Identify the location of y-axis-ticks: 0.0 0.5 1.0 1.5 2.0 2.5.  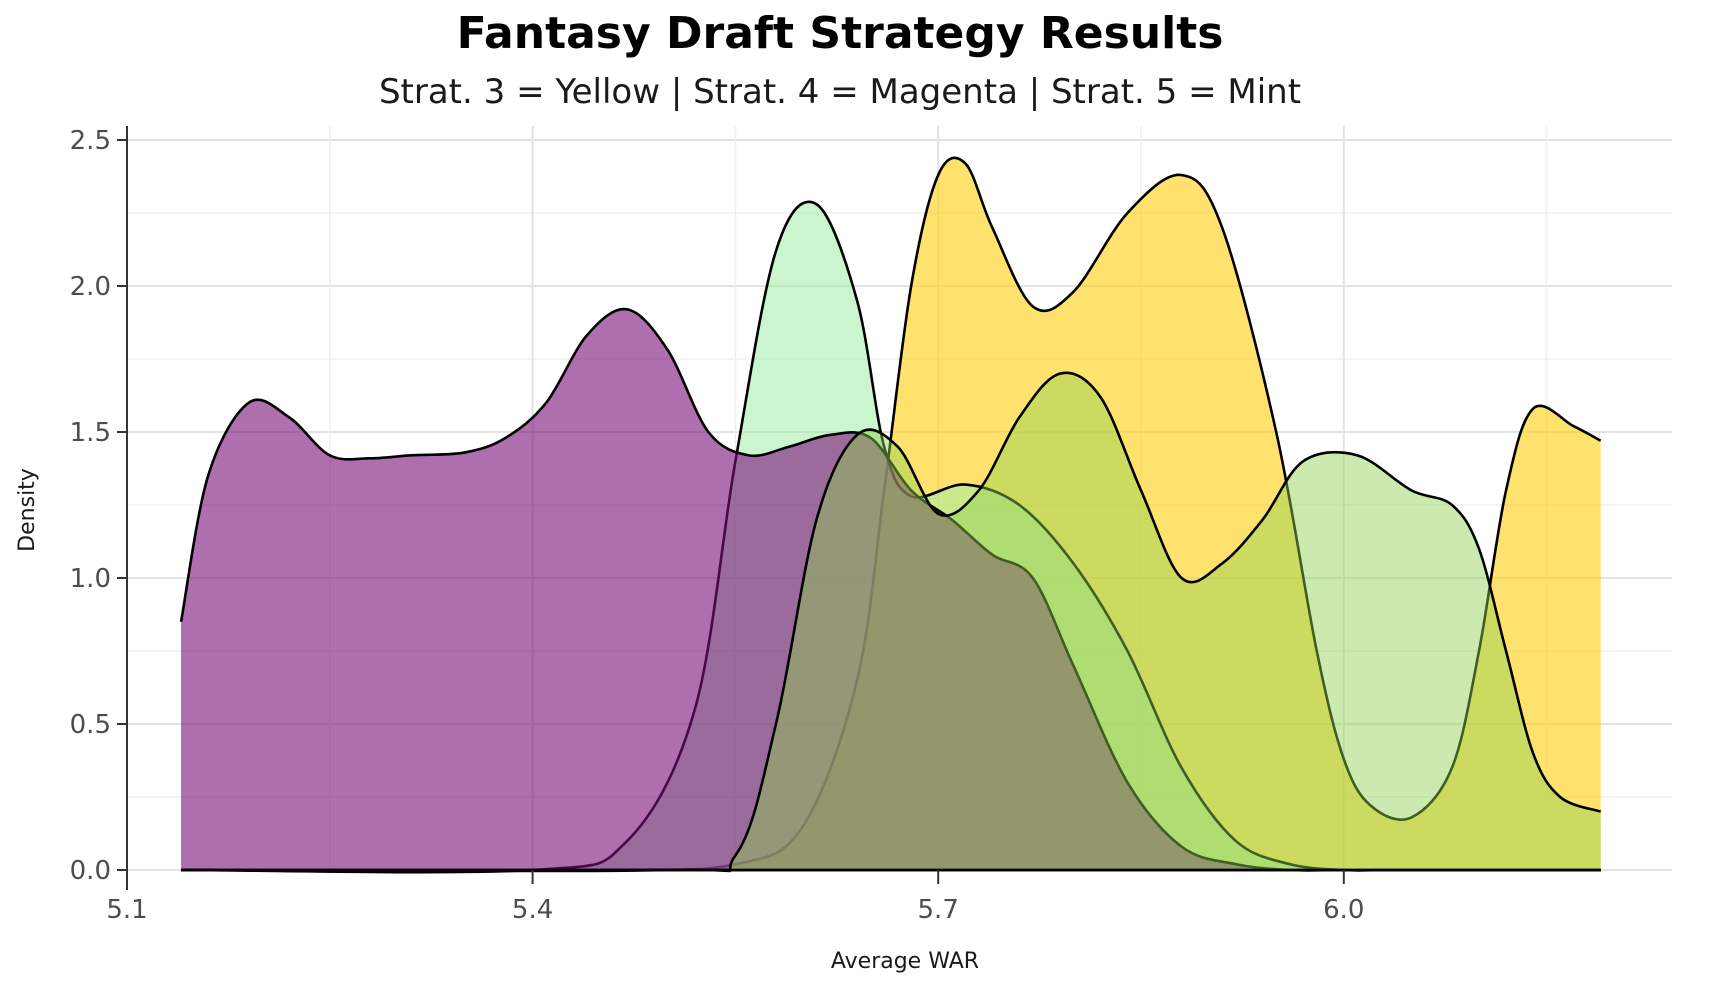
(98, 506).